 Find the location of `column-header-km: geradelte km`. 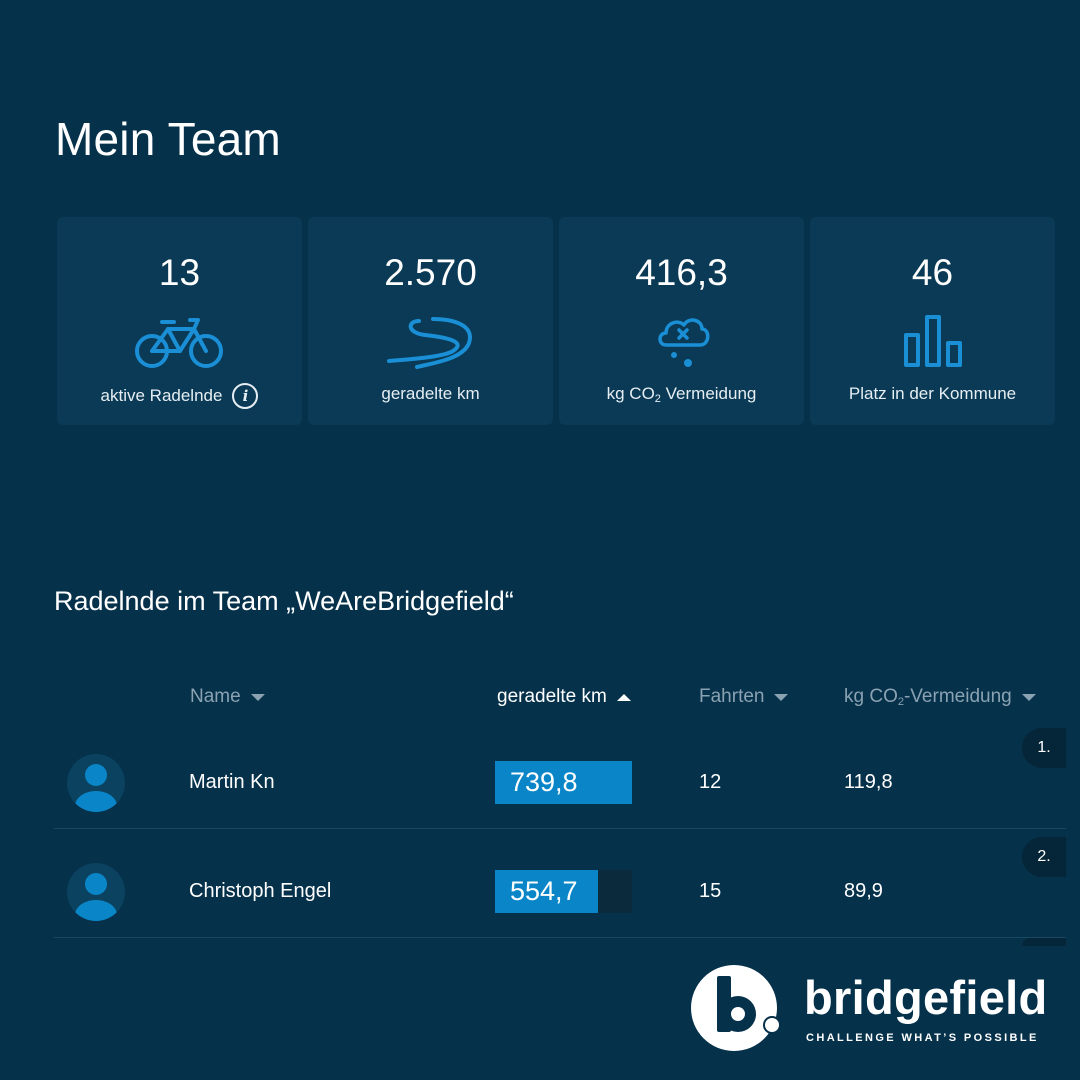

column-header-km: geradelte km is located at coordinates (564, 697).